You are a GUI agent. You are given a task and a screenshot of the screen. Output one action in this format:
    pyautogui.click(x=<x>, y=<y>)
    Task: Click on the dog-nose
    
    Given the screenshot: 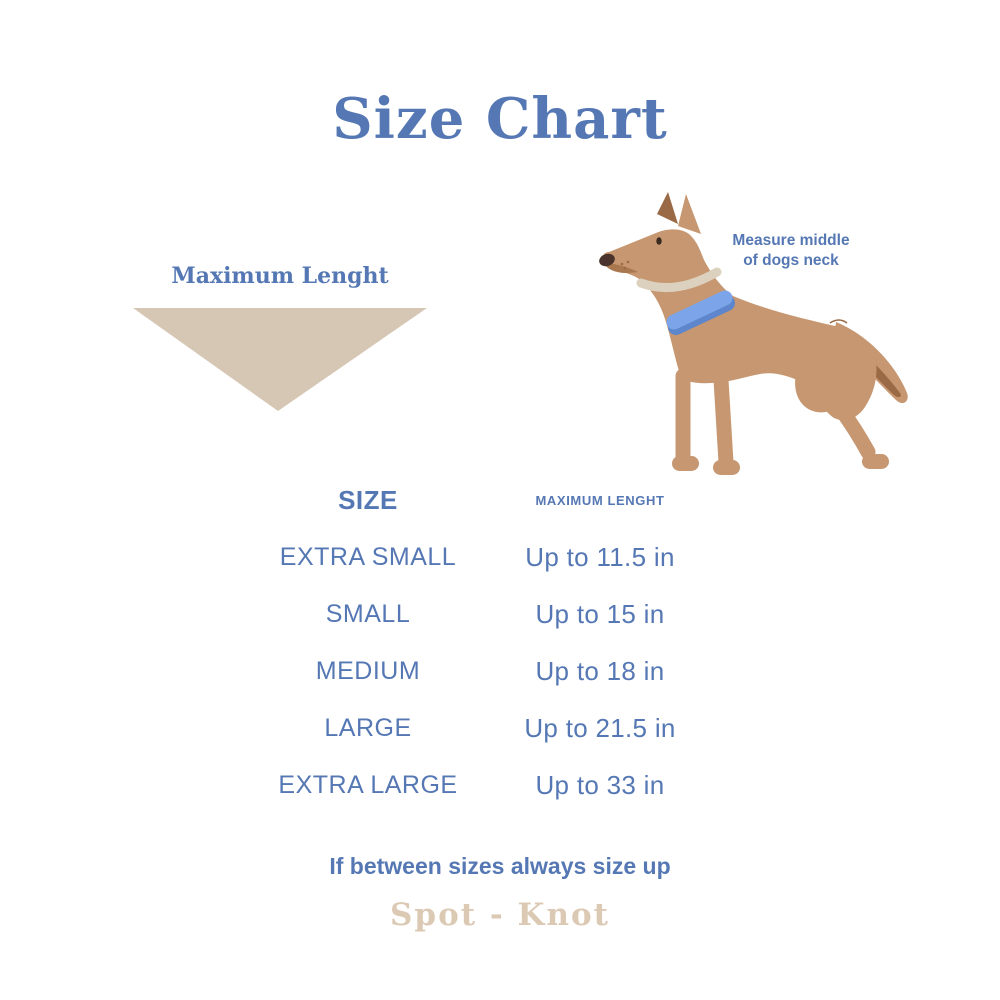 What is the action you would take?
    pyautogui.click(x=607, y=260)
    